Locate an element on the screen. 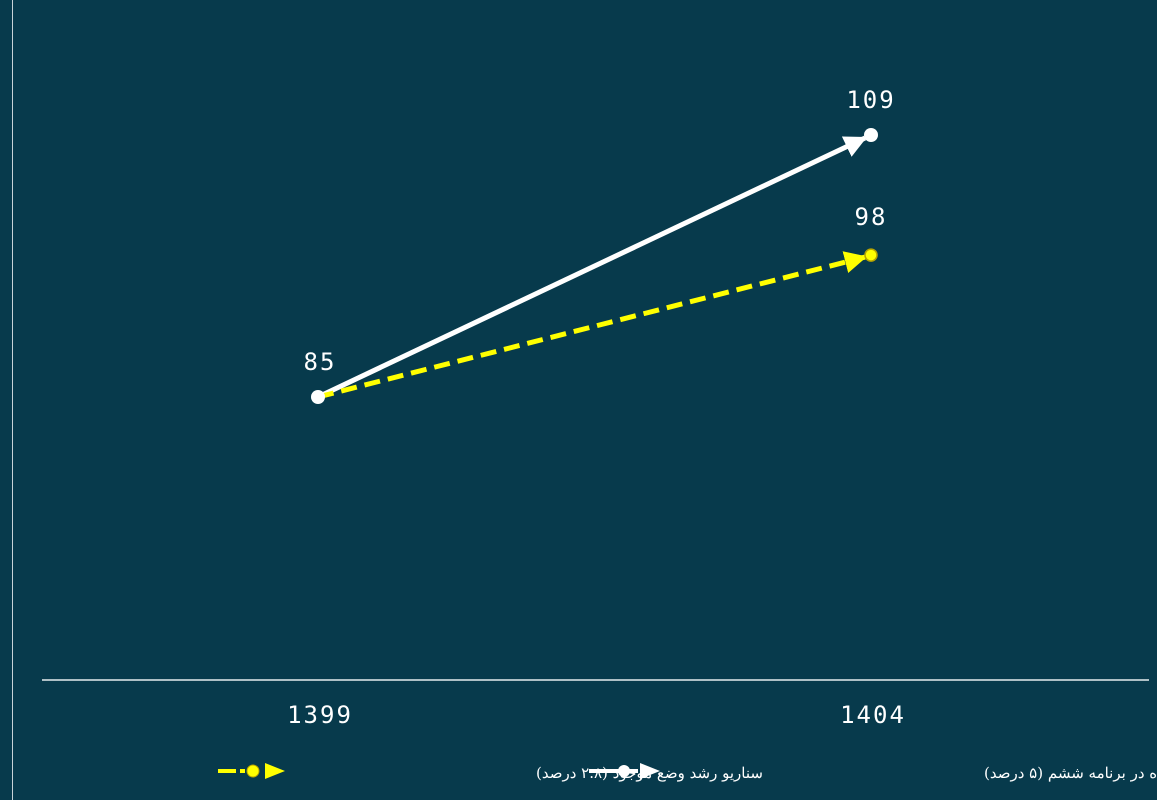 The height and width of the screenshot is (800, 1157). x-tick-label-1404: 1404 is located at coordinates (873, 715).